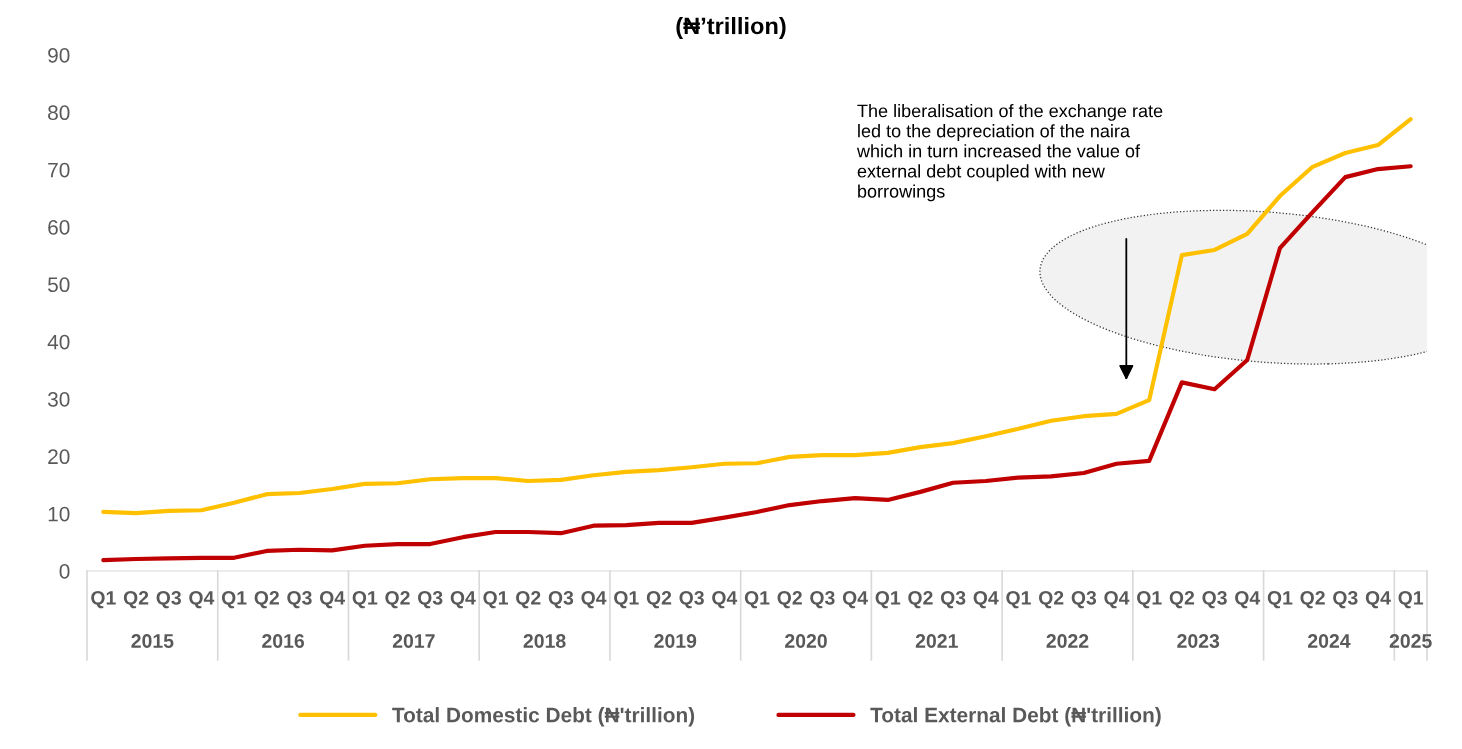 Image resolution: width=1462 pixels, height=749 pixels. I want to click on y-tick-label: 50, so click(59, 285).